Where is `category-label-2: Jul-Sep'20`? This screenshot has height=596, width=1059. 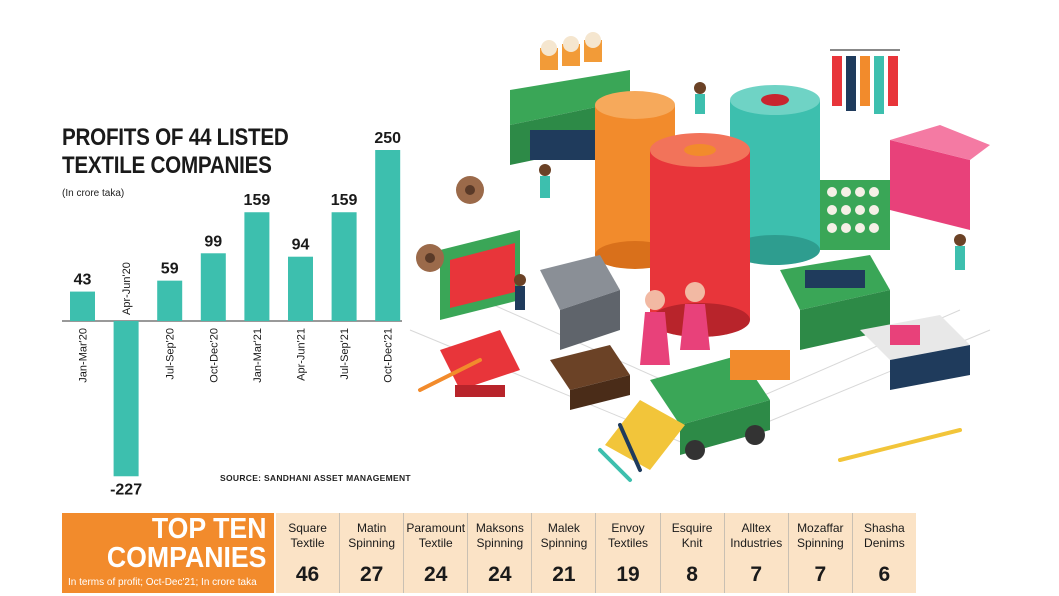 category-label-2: Jul-Sep'20 is located at coordinates (171, 354).